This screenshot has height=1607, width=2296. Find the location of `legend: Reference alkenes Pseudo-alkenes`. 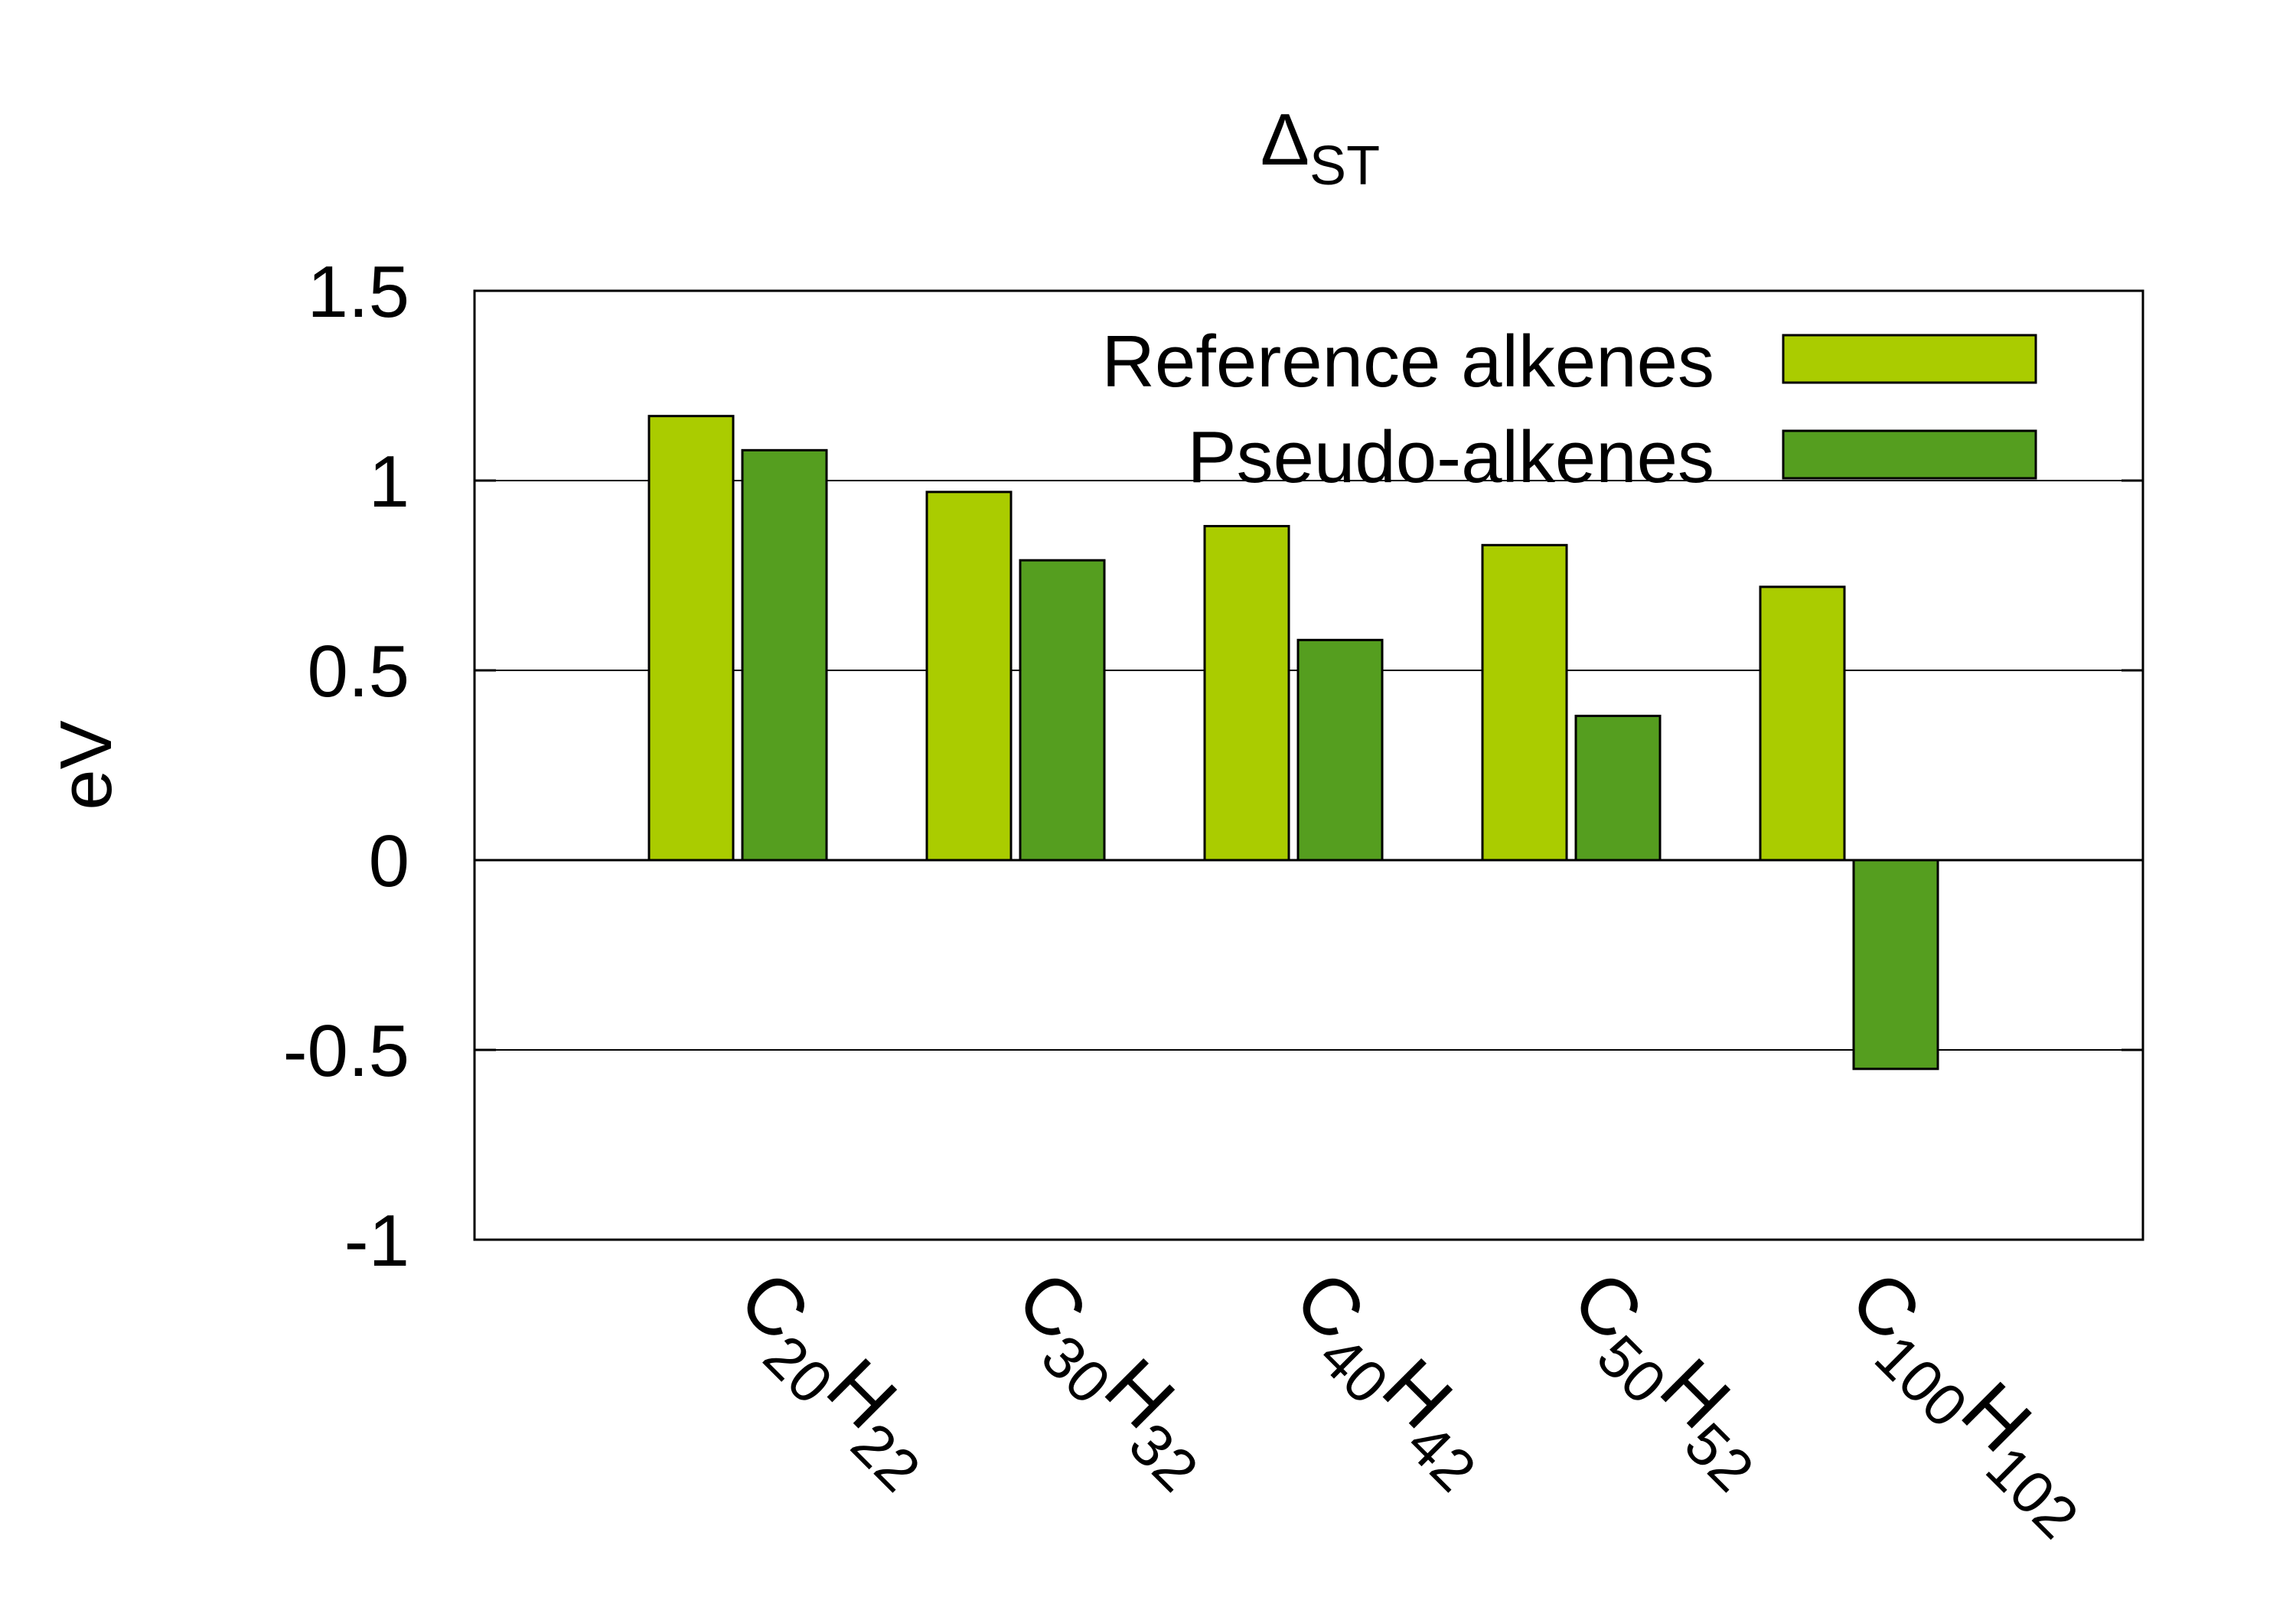

legend: Reference alkenes Pseudo-alkenes is located at coordinates (1569, 410).